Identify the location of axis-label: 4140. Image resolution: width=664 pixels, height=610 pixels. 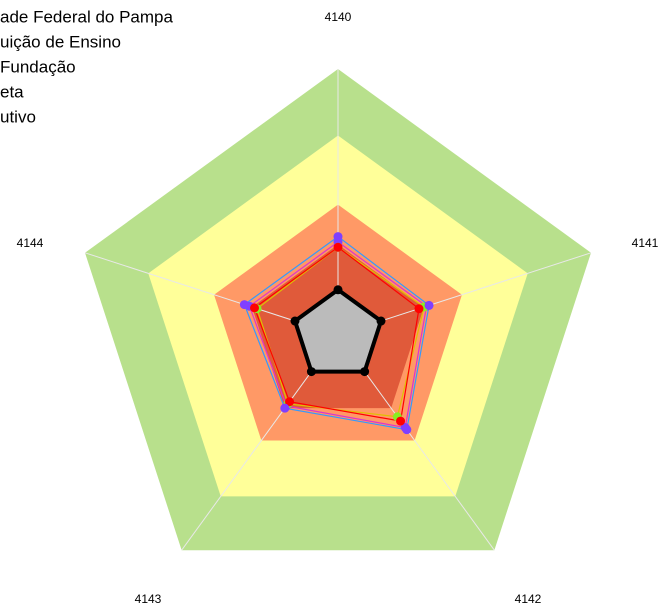
(338, 17).